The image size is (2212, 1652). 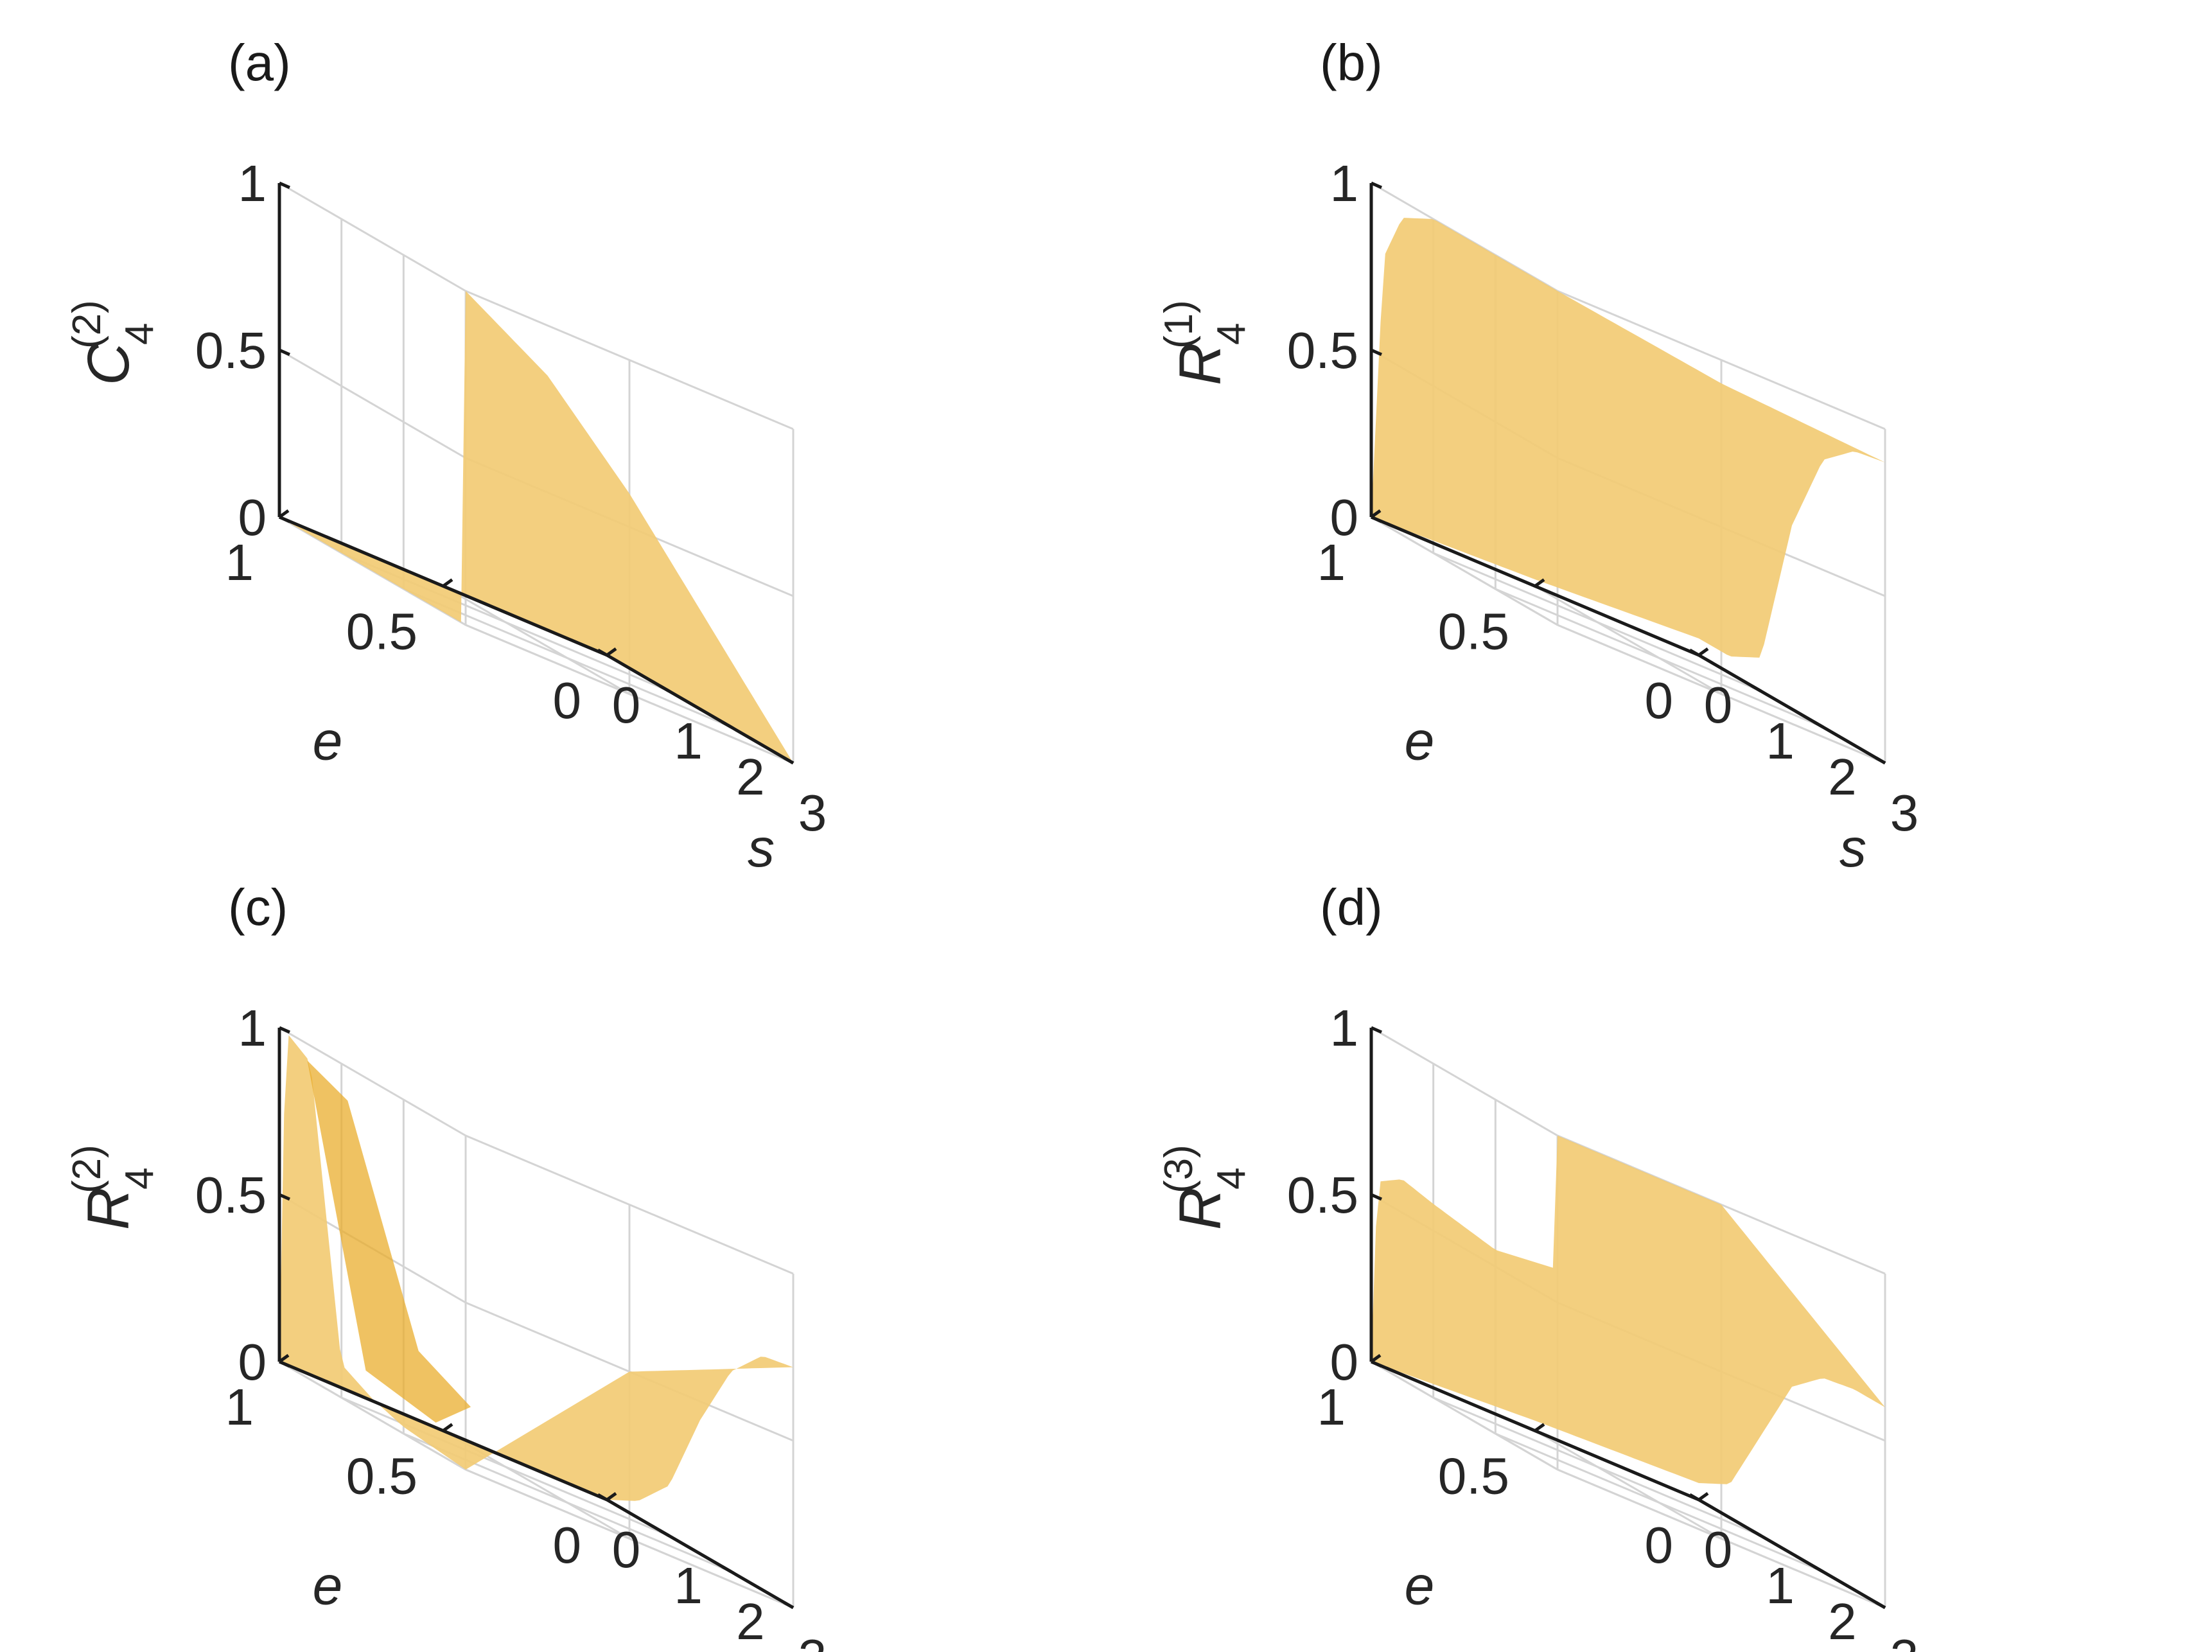 What do you see at coordinates (1628, 438) in the screenshot?
I see `panel-b-surface` at bounding box center [1628, 438].